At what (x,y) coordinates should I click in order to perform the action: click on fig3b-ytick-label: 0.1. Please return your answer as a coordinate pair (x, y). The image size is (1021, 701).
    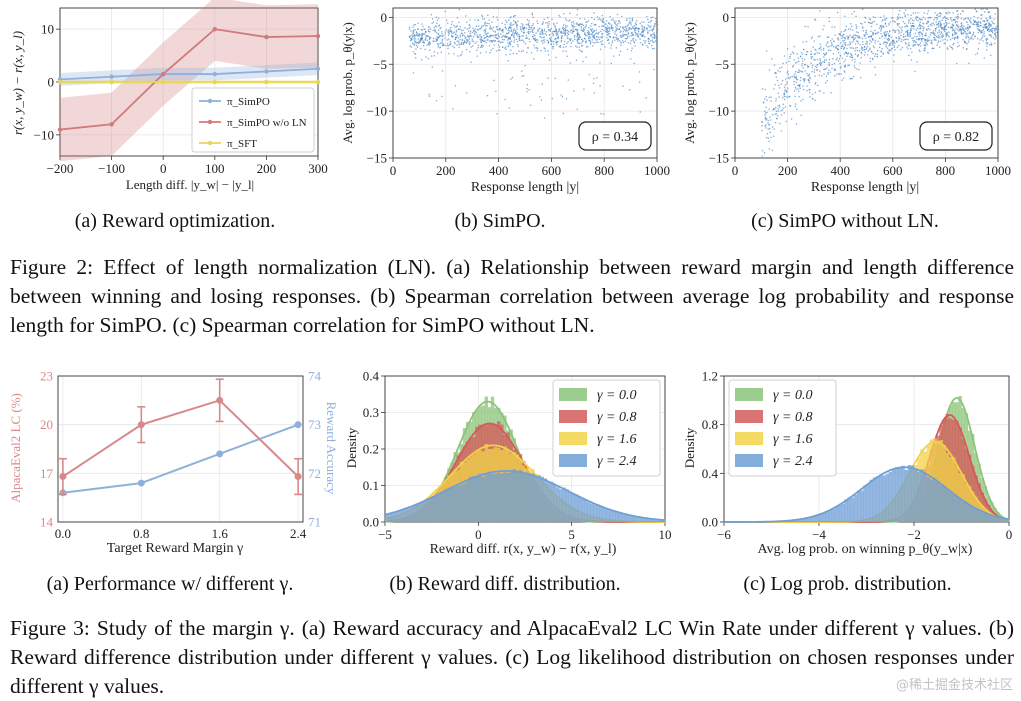
    Looking at the image, I should click on (371, 485).